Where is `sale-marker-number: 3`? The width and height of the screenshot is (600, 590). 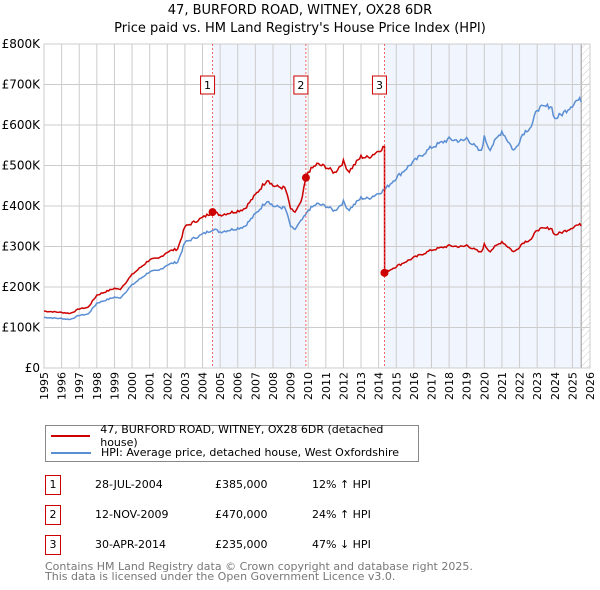 sale-marker-number: 3 is located at coordinates (53, 545).